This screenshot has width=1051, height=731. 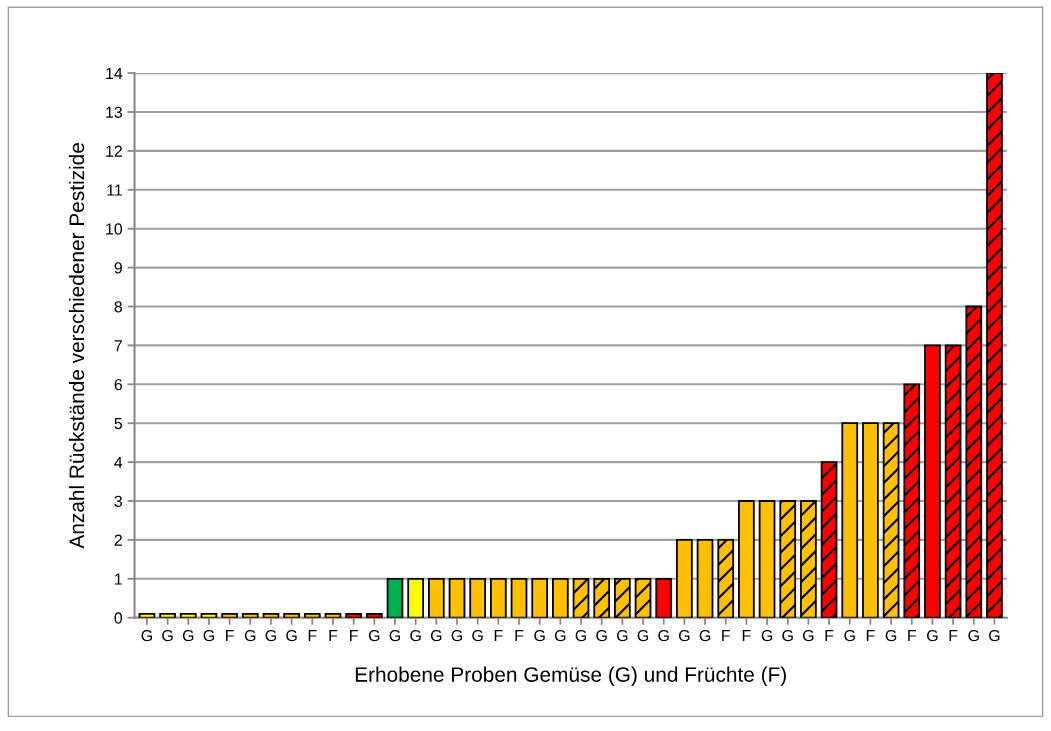 I want to click on y-axis-title: Anzahl Rückstände verschiedener Pestizide, so click(x=76, y=346).